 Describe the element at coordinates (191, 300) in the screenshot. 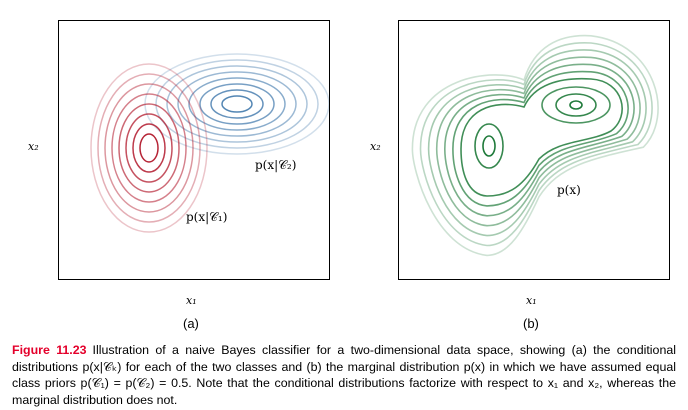

I see `panel-a-x-axis-label: x₁` at that location.